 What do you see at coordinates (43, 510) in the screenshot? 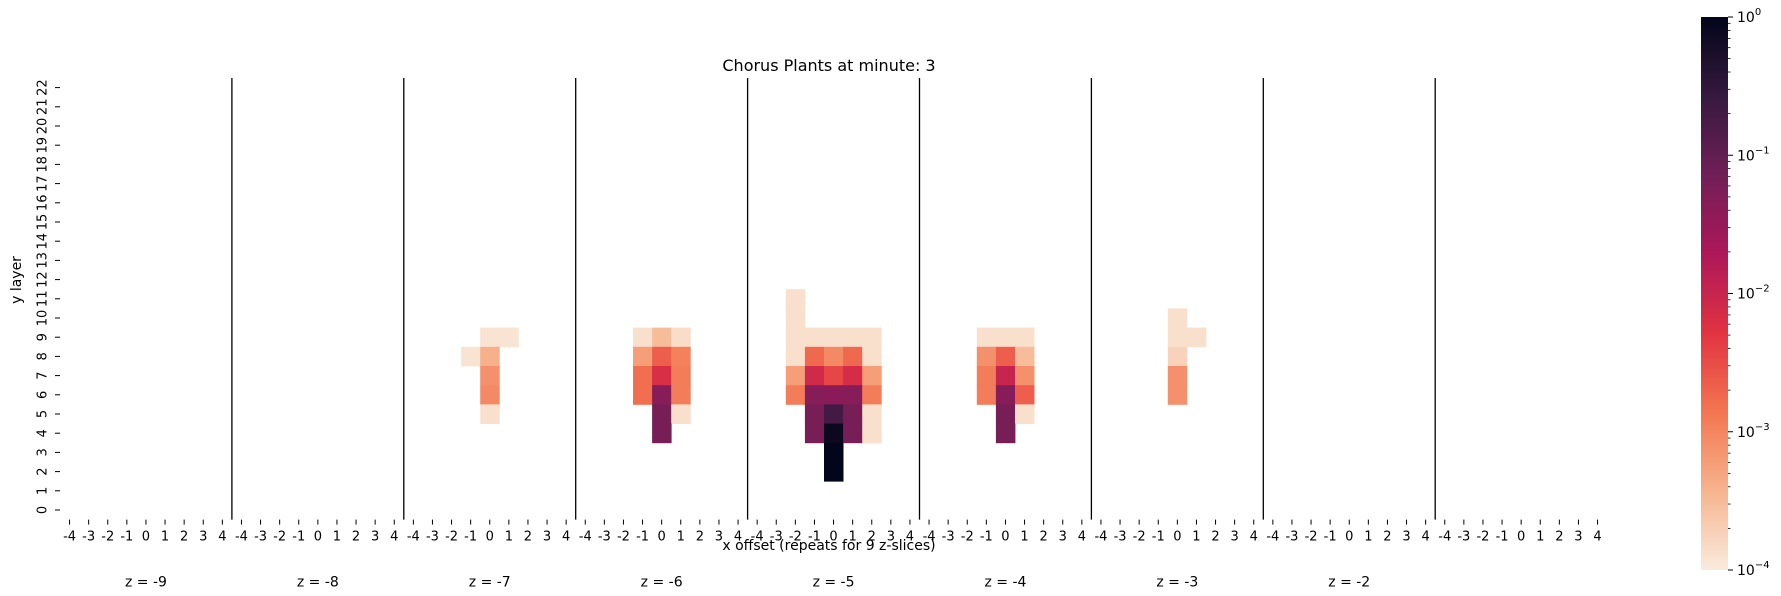
I see `y-tick-label: 0` at bounding box center [43, 510].